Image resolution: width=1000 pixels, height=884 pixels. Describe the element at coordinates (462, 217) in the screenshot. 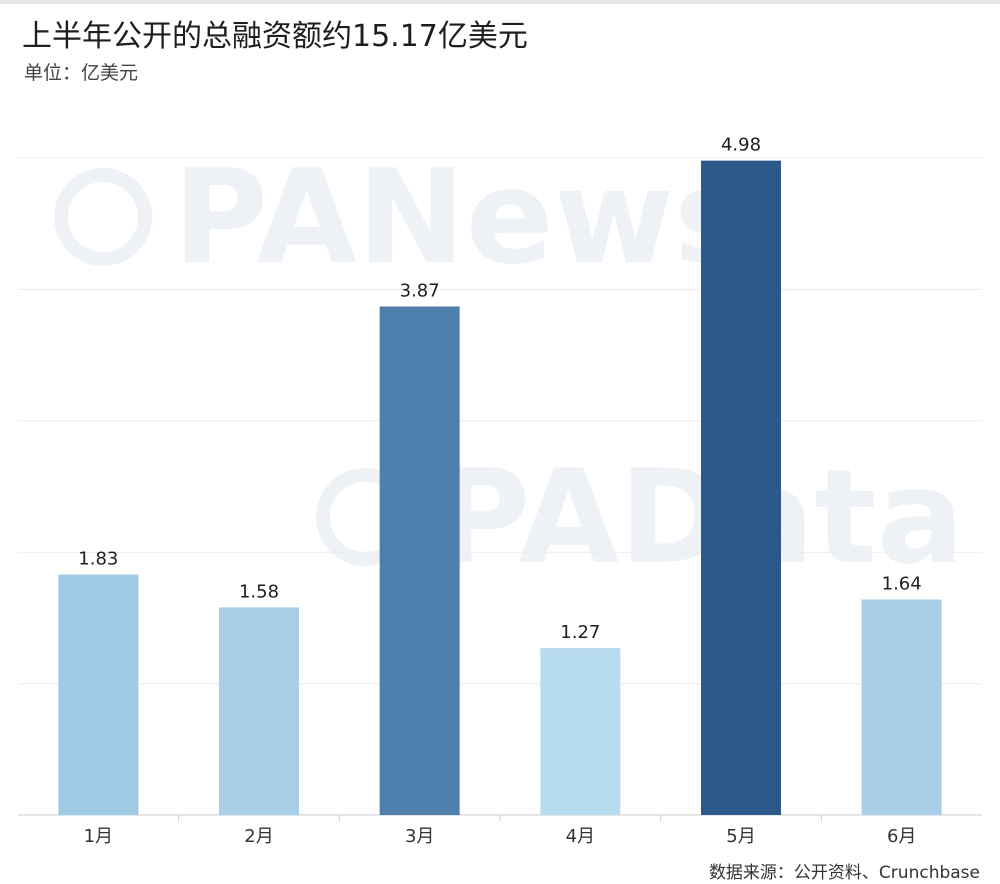

I see `watermark-text: PANews` at that location.